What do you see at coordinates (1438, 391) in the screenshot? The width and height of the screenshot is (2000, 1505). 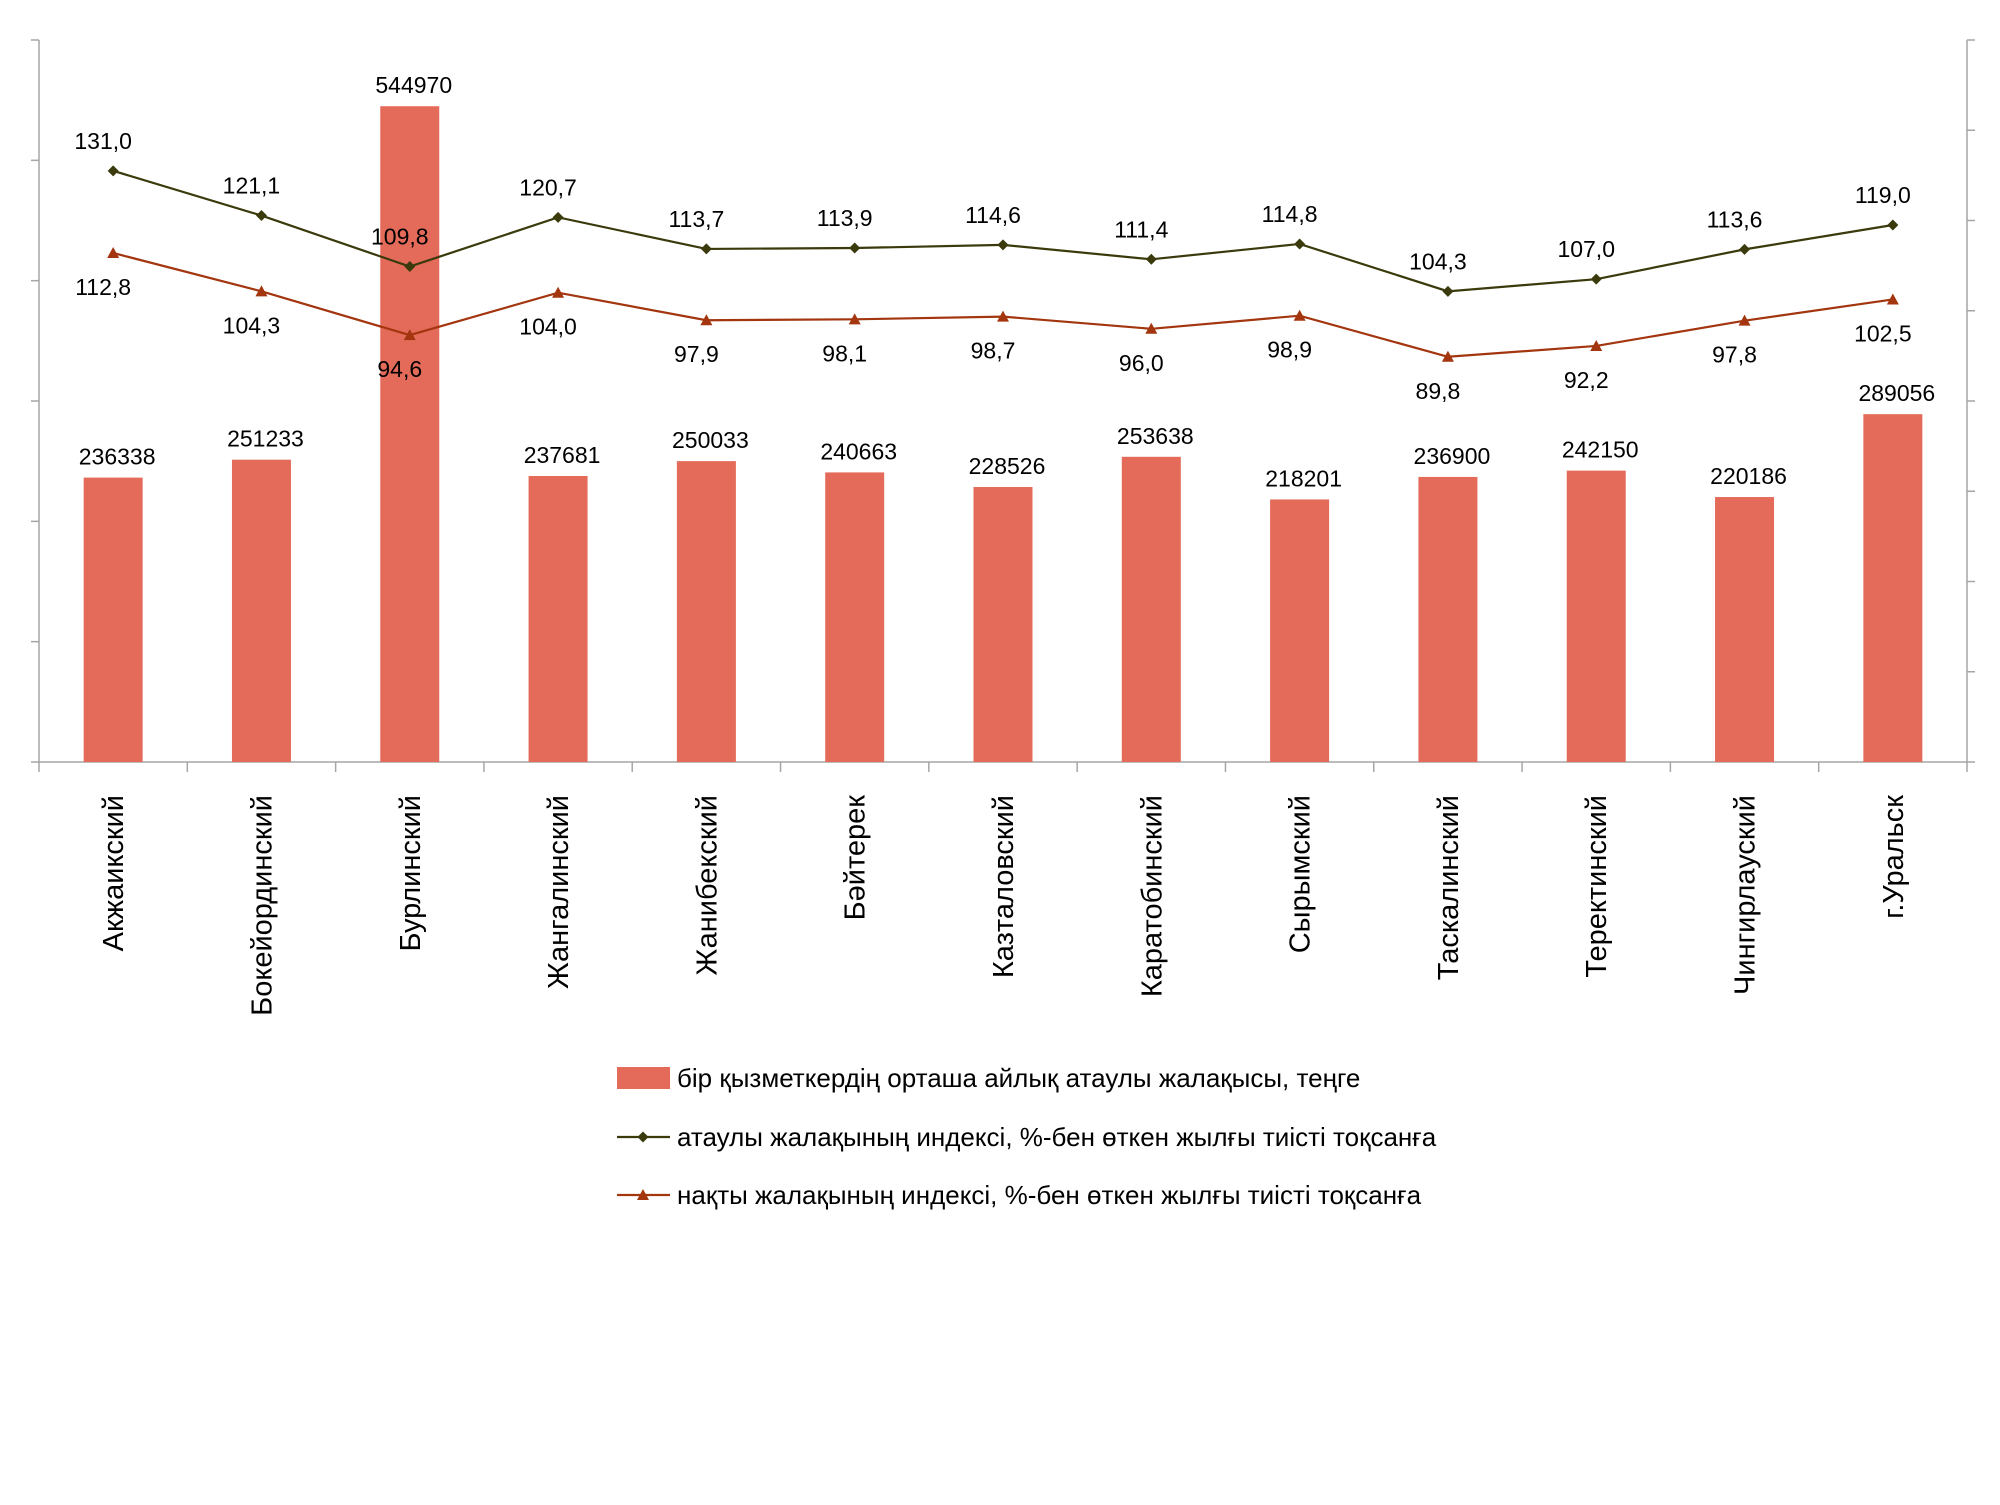 I see `real-index-label: 89,8` at bounding box center [1438, 391].